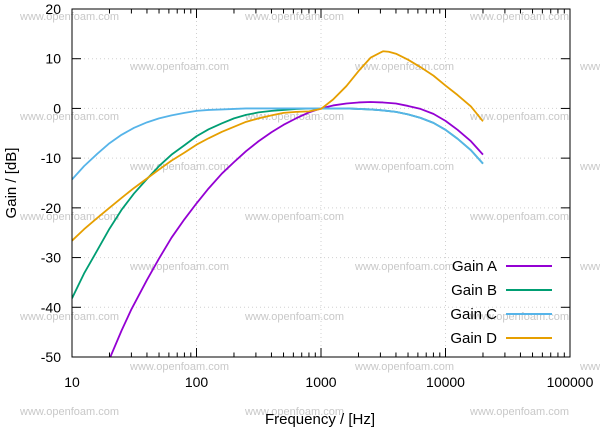 This screenshot has height=431, width=600. Describe the element at coordinates (51, 258) in the screenshot. I see `y-tick-label: -30` at that location.